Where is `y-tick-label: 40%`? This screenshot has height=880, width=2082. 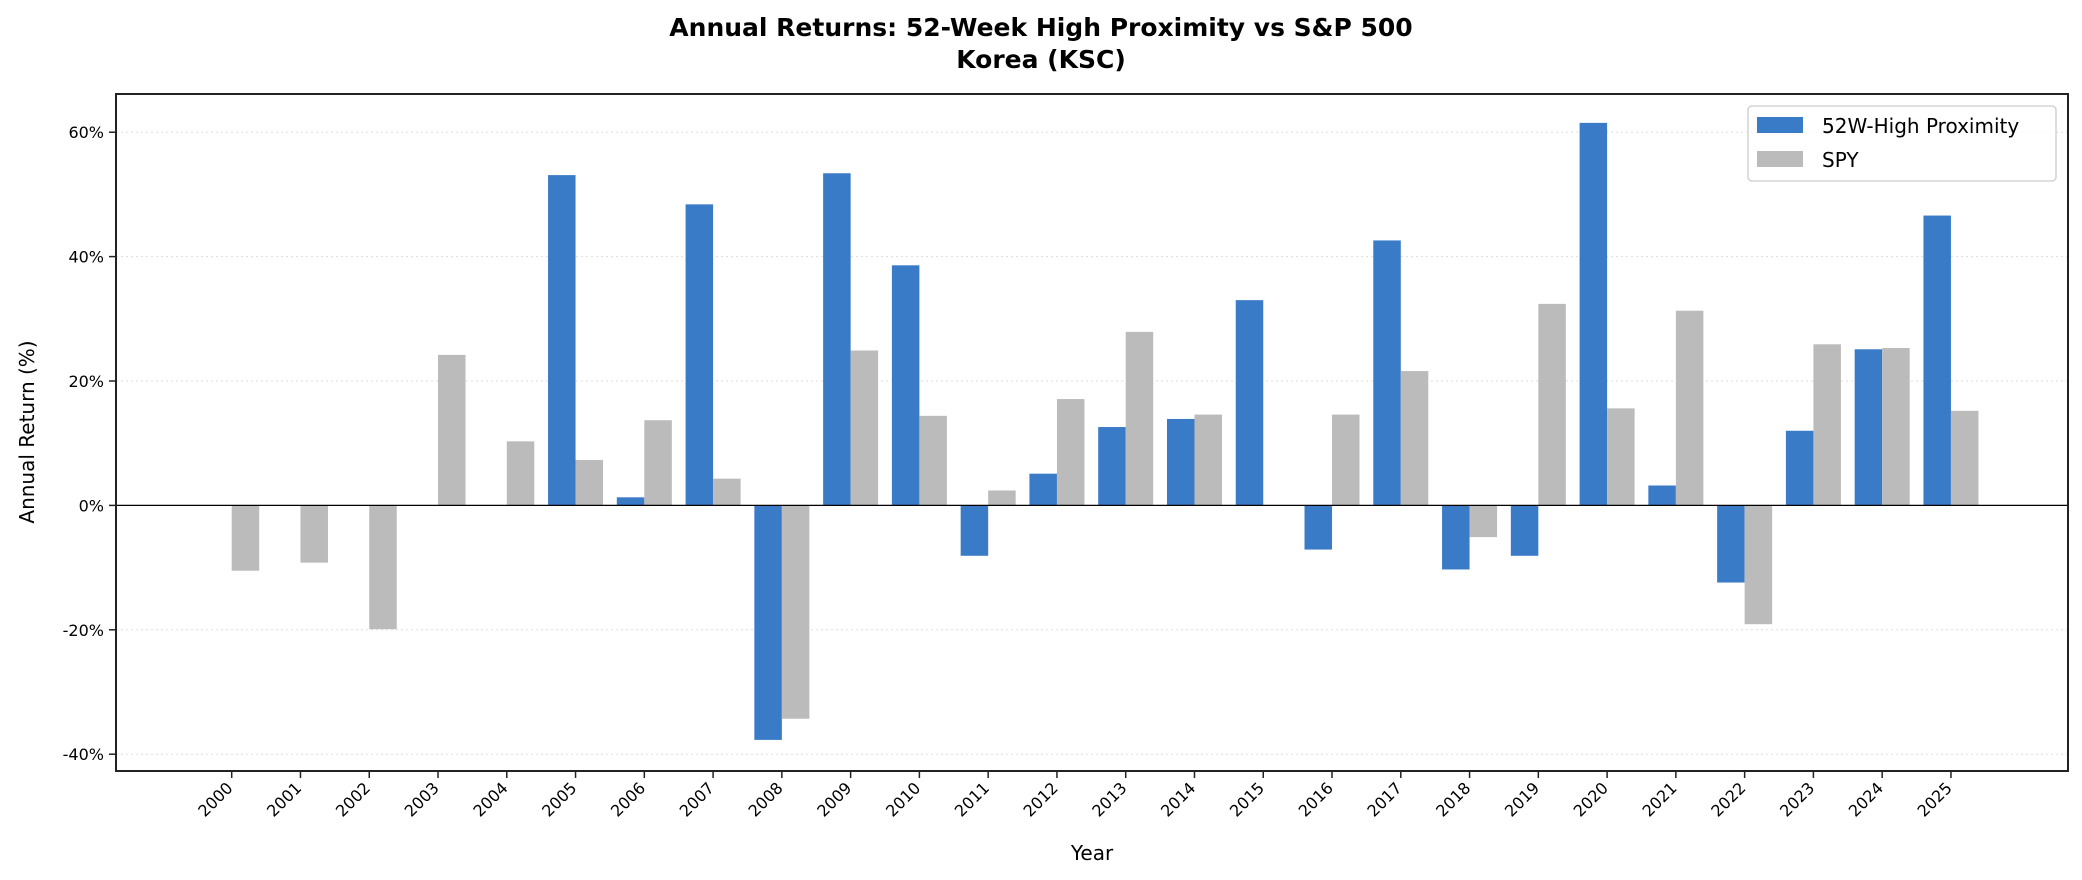 y-tick-label: 40% is located at coordinates (86, 257).